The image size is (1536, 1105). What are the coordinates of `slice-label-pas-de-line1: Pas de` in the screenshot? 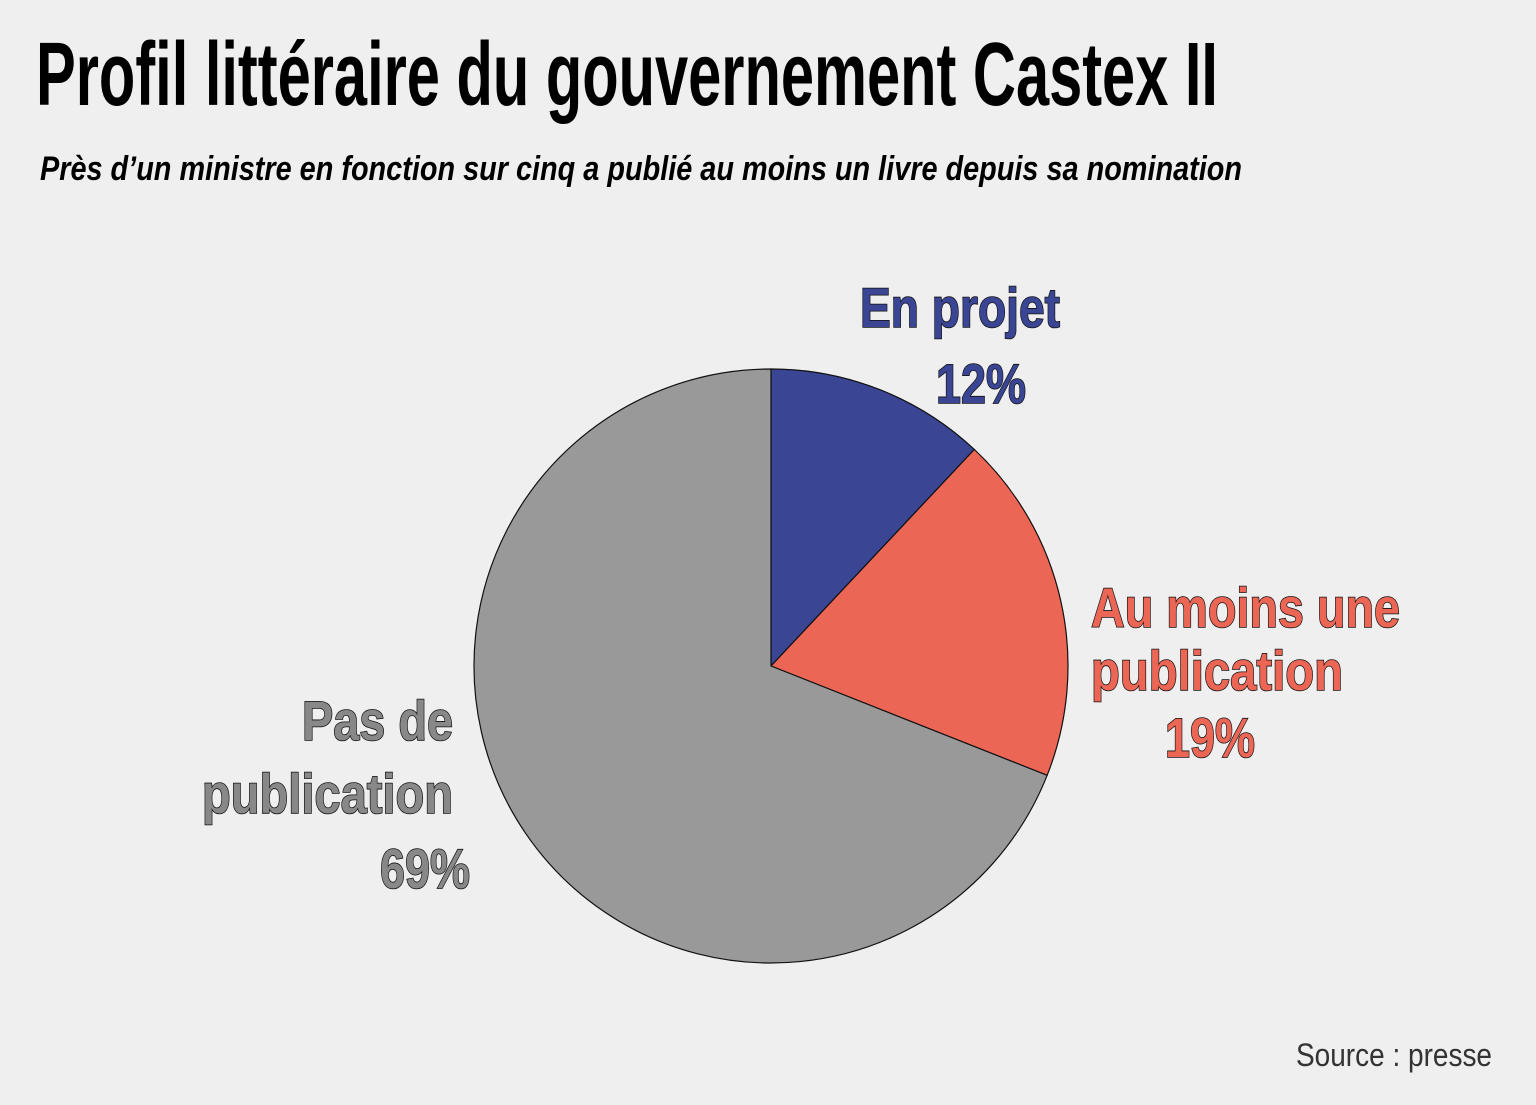 It's located at (377, 720).